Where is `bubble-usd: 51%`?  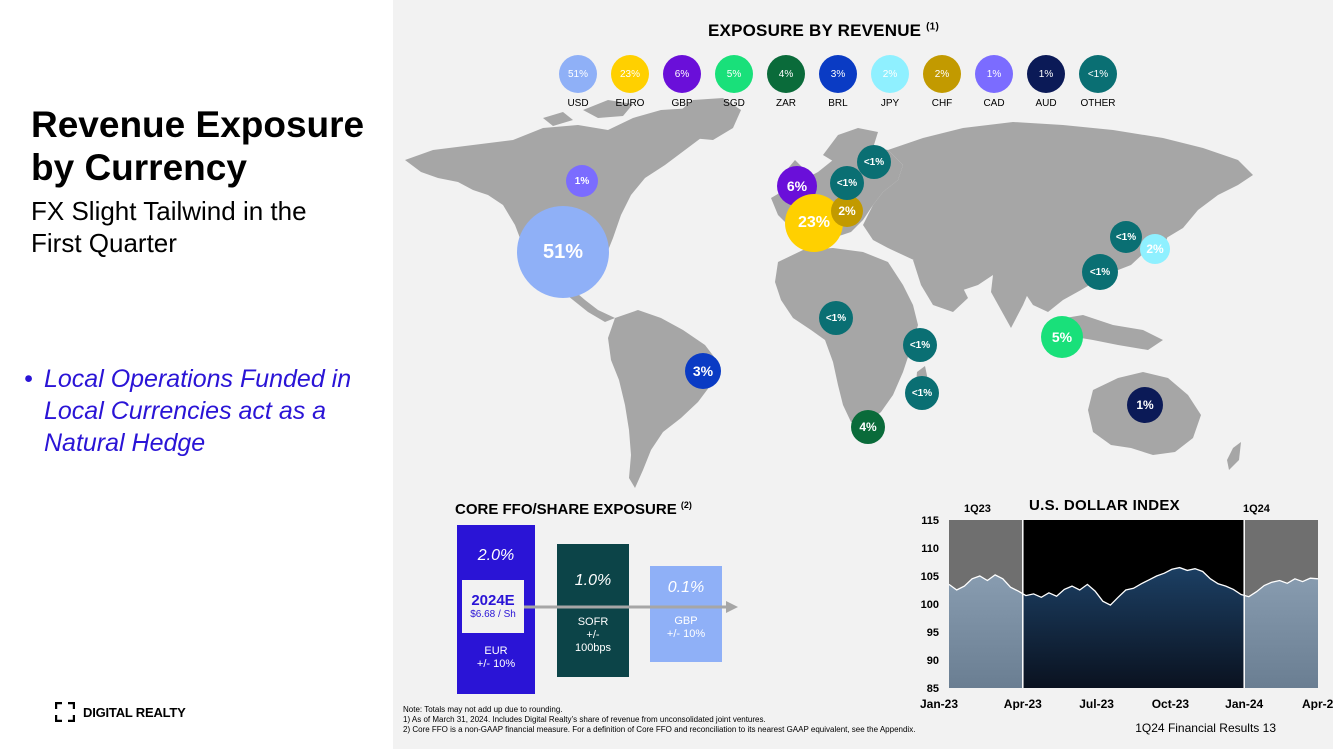 bubble-usd: 51% is located at coordinates (563, 252).